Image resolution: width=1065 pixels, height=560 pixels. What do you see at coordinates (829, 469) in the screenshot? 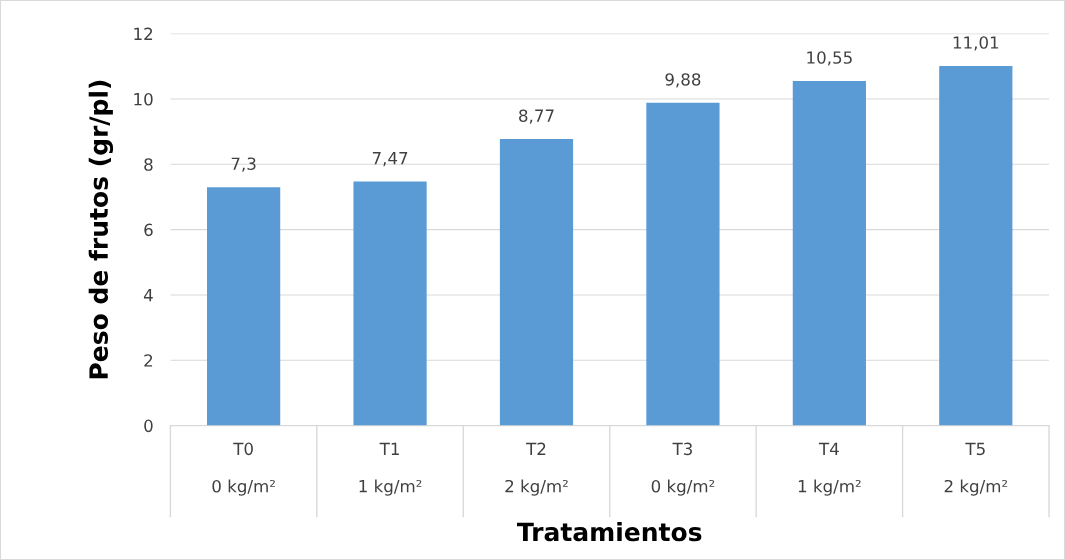
I see `category-label: T4 1 kg/m²` at bounding box center [829, 469].